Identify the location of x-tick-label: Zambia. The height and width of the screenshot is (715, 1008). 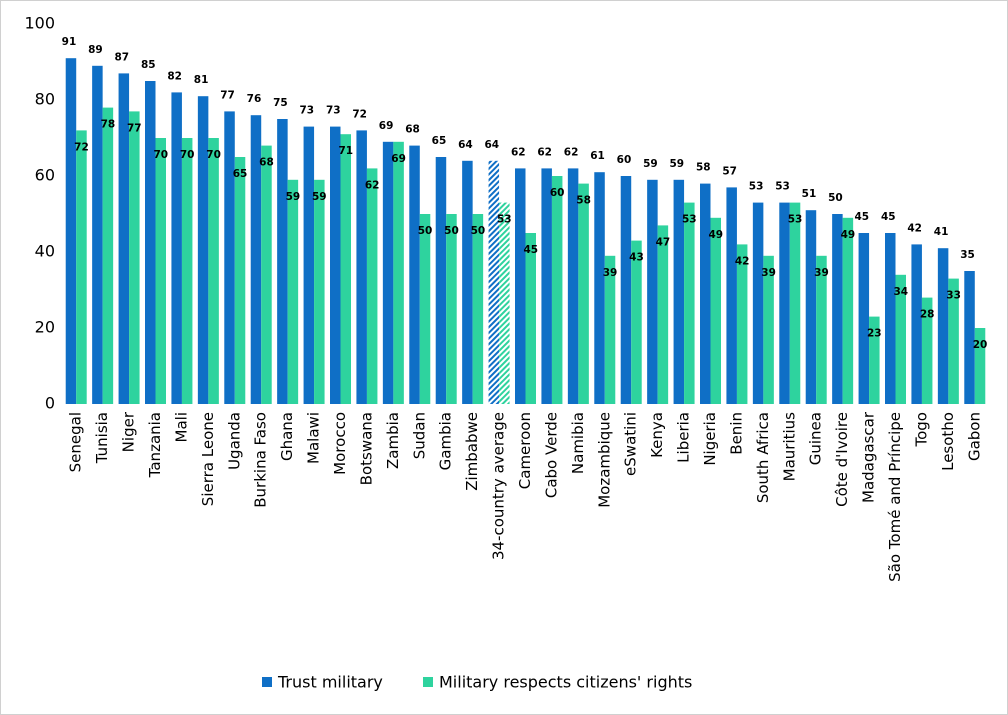
(393, 440).